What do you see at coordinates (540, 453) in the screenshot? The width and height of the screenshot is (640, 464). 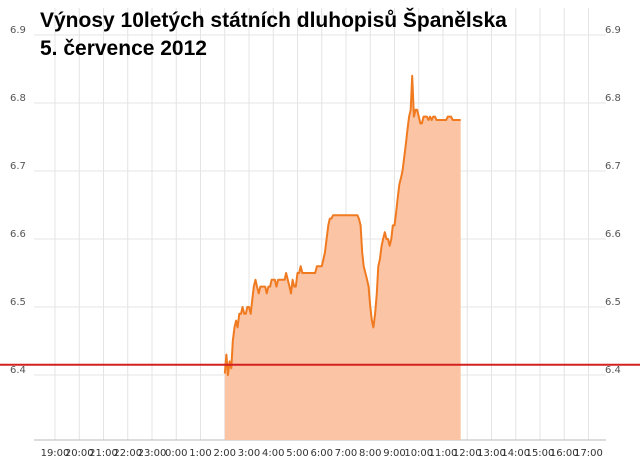 I see `x-tick-label: 15:00` at bounding box center [540, 453].